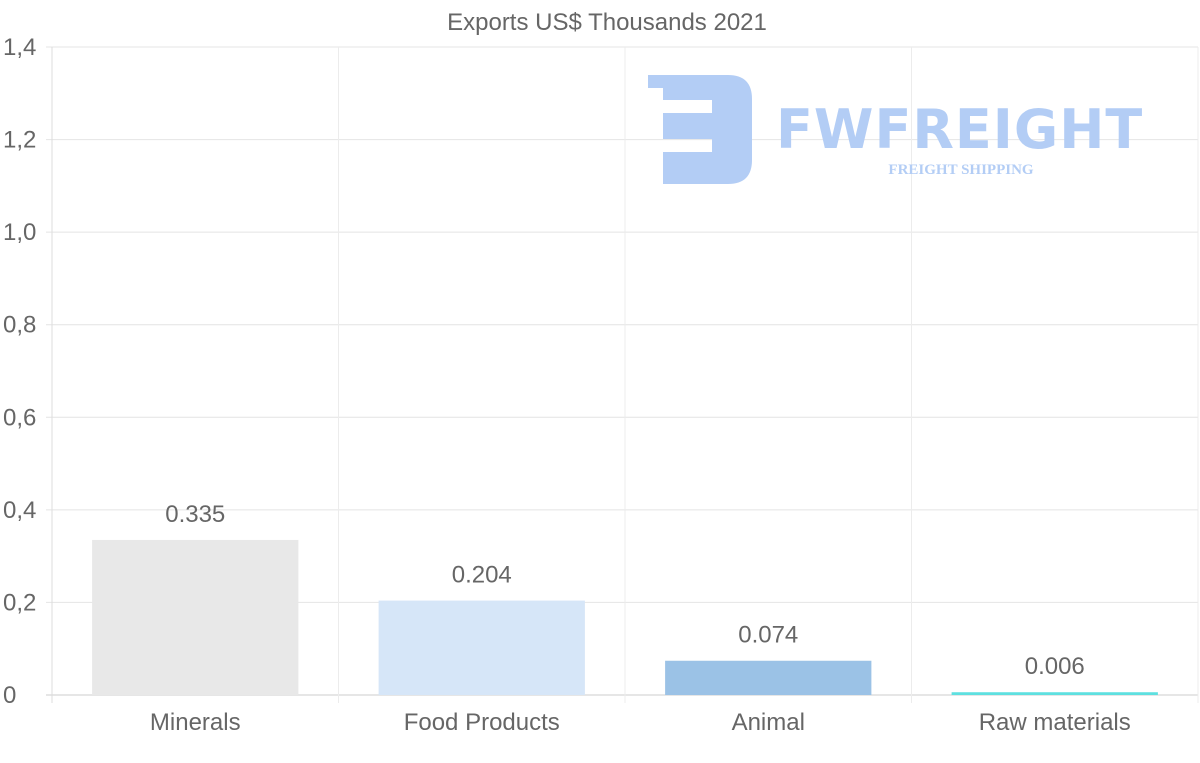  I want to click on bar-animal, so click(768, 677).